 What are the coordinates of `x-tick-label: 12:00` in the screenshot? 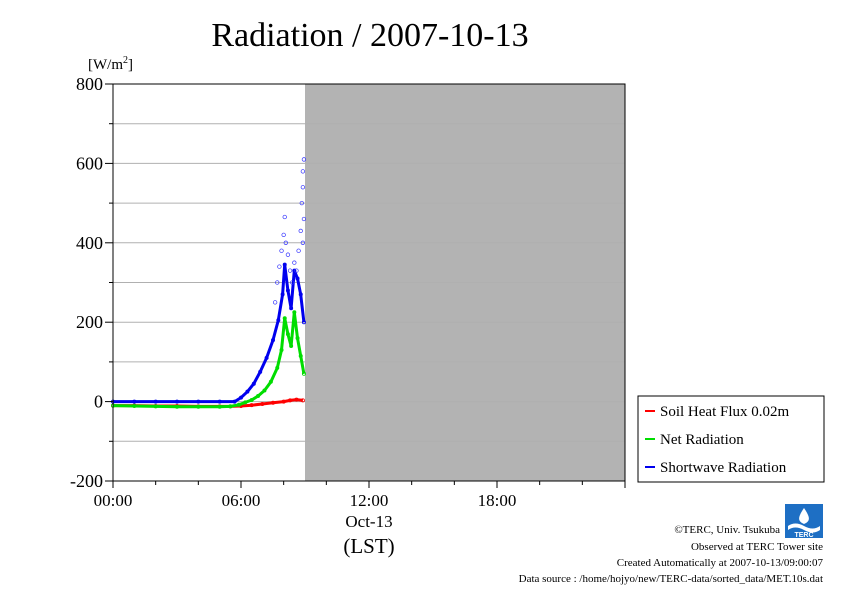 It's located at (369, 500).